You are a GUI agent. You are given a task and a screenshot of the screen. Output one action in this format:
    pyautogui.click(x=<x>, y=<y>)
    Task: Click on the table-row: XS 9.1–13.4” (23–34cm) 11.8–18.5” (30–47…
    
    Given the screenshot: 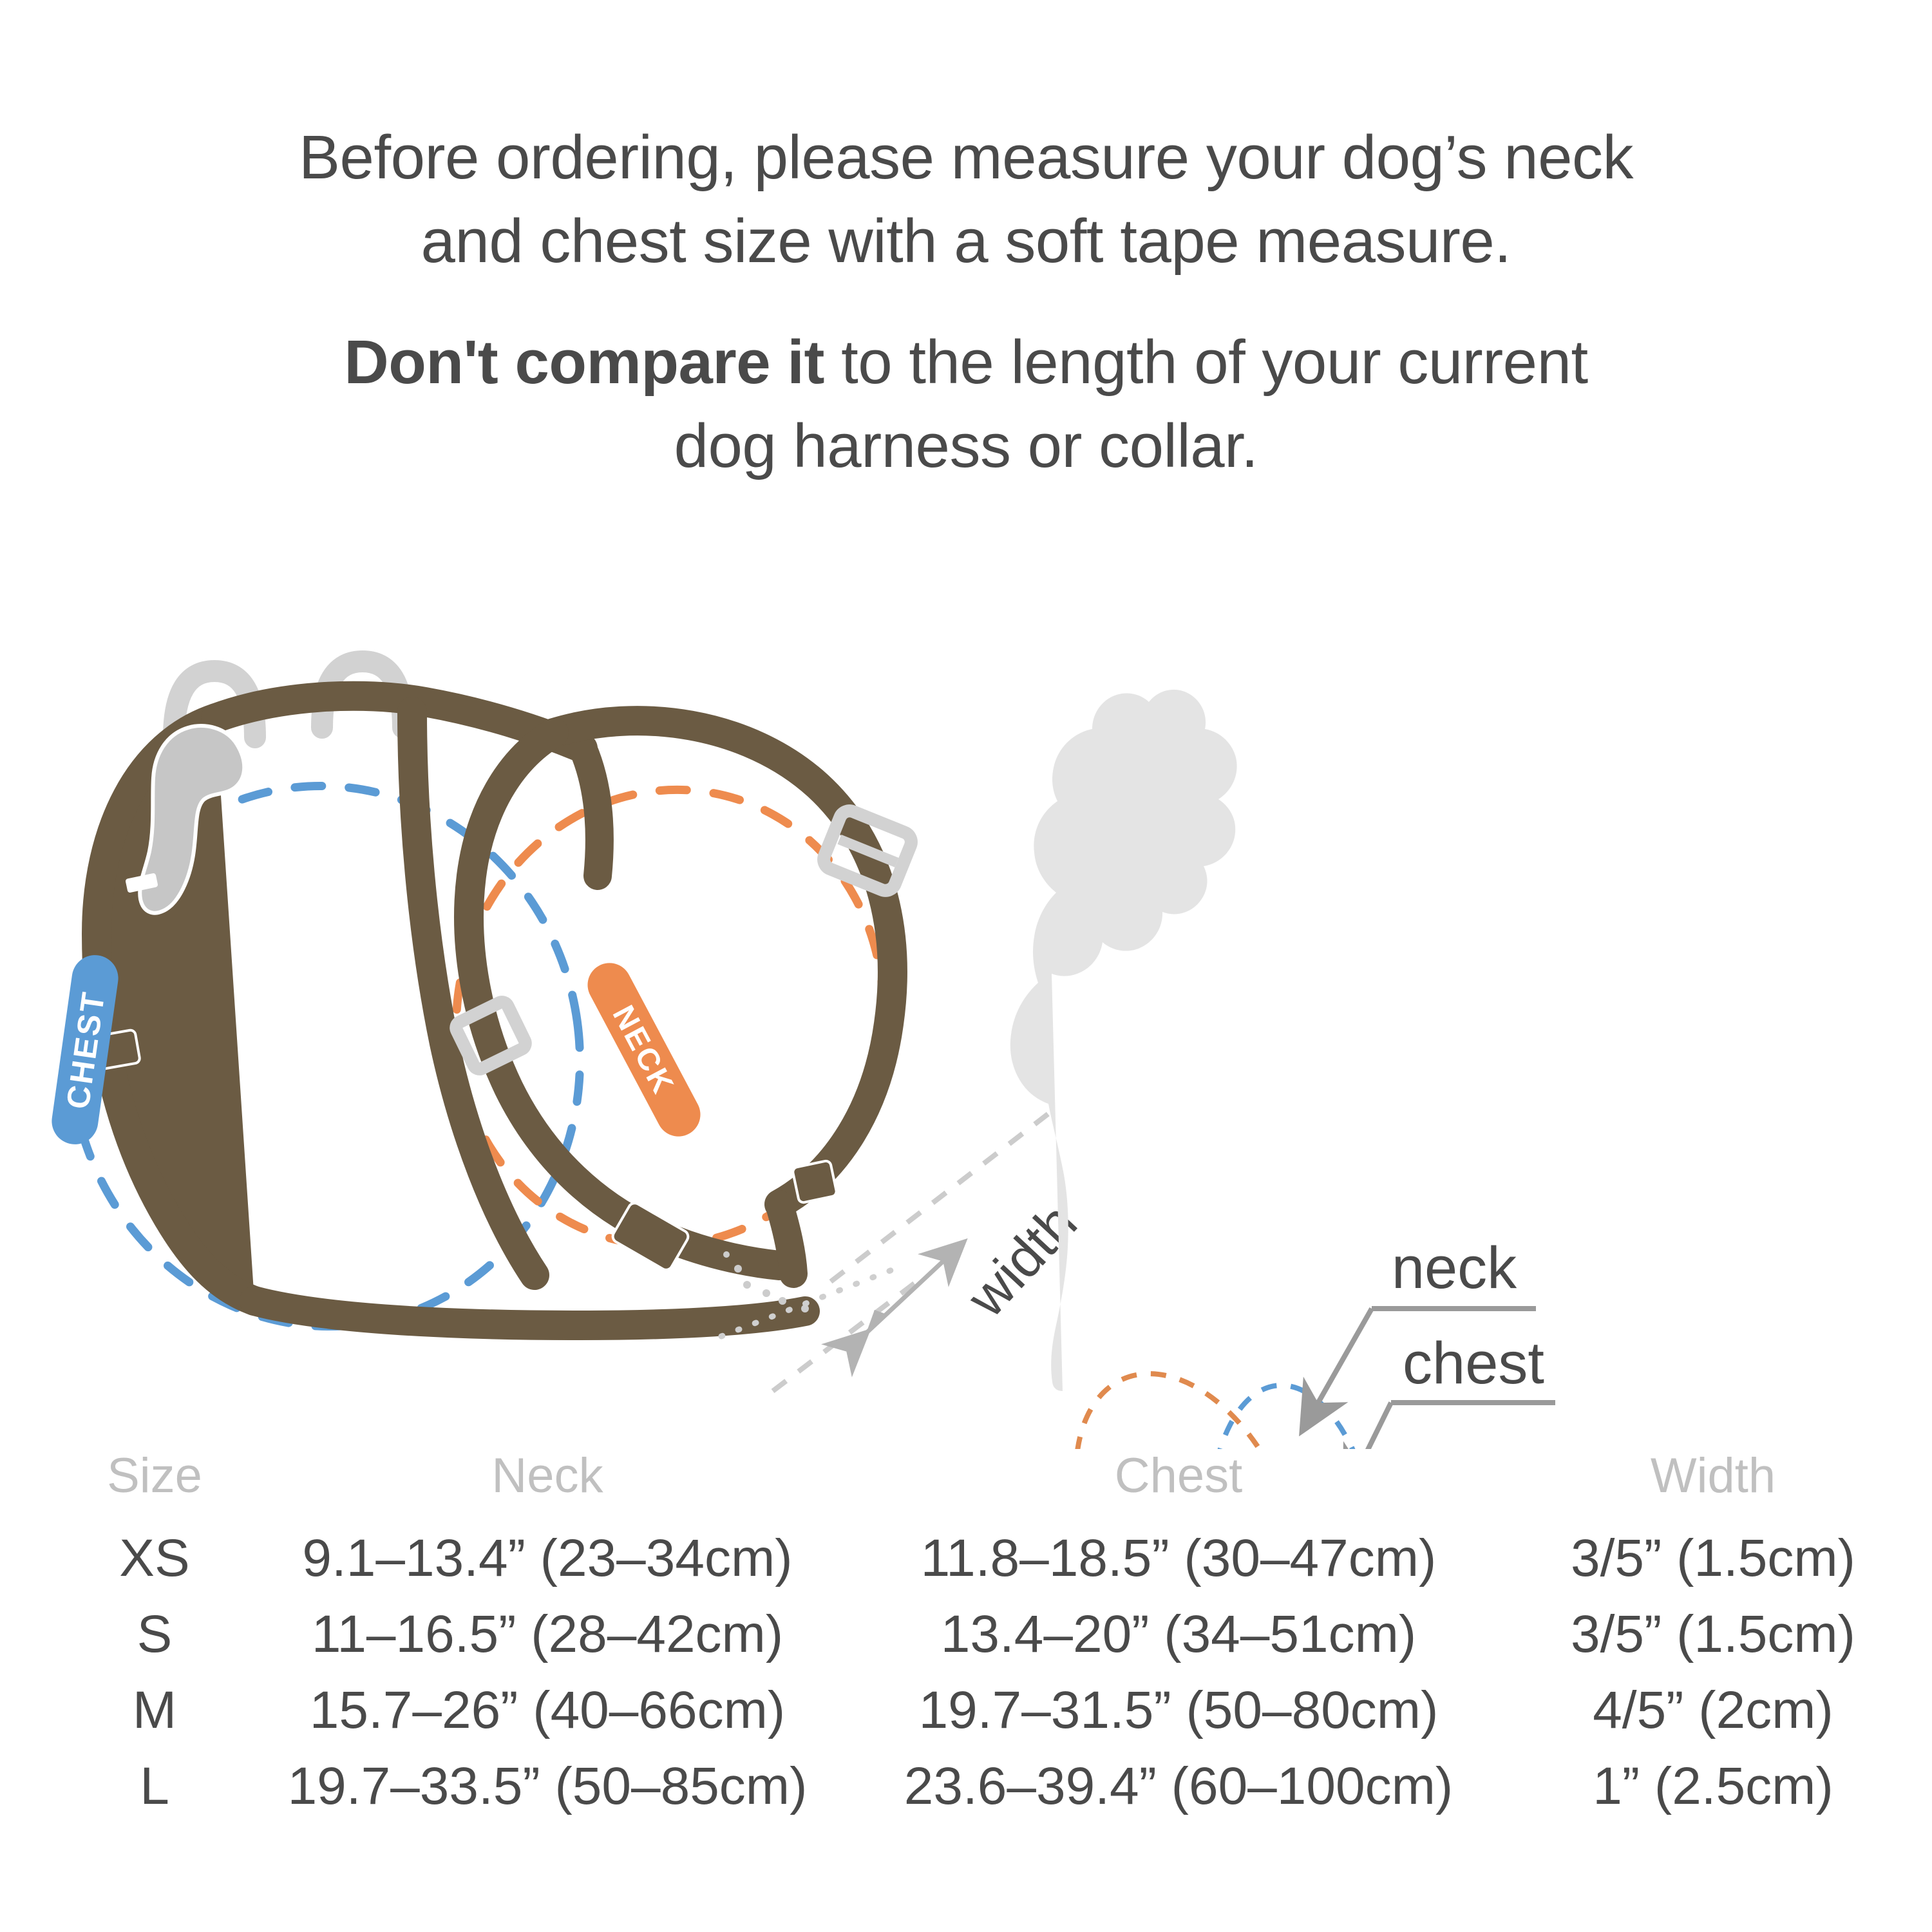 What is the action you would take?
    pyautogui.click(x=979, y=1558)
    